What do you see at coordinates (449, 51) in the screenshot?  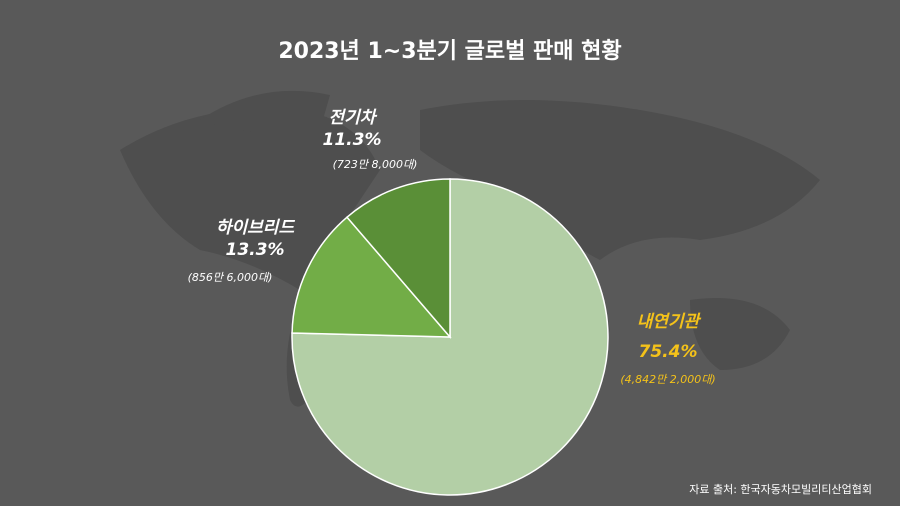 I see `chart-title: 2023년 1~3분기 글로벌 판매 현황` at bounding box center [449, 51].